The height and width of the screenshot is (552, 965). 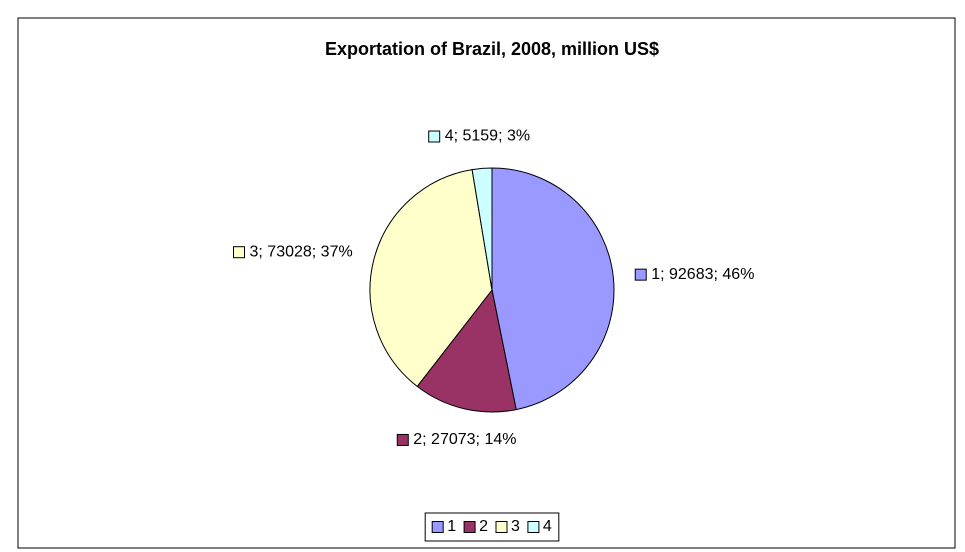 I want to click on data-label: 1; 92683; 46%, so click(x=702, y=274).